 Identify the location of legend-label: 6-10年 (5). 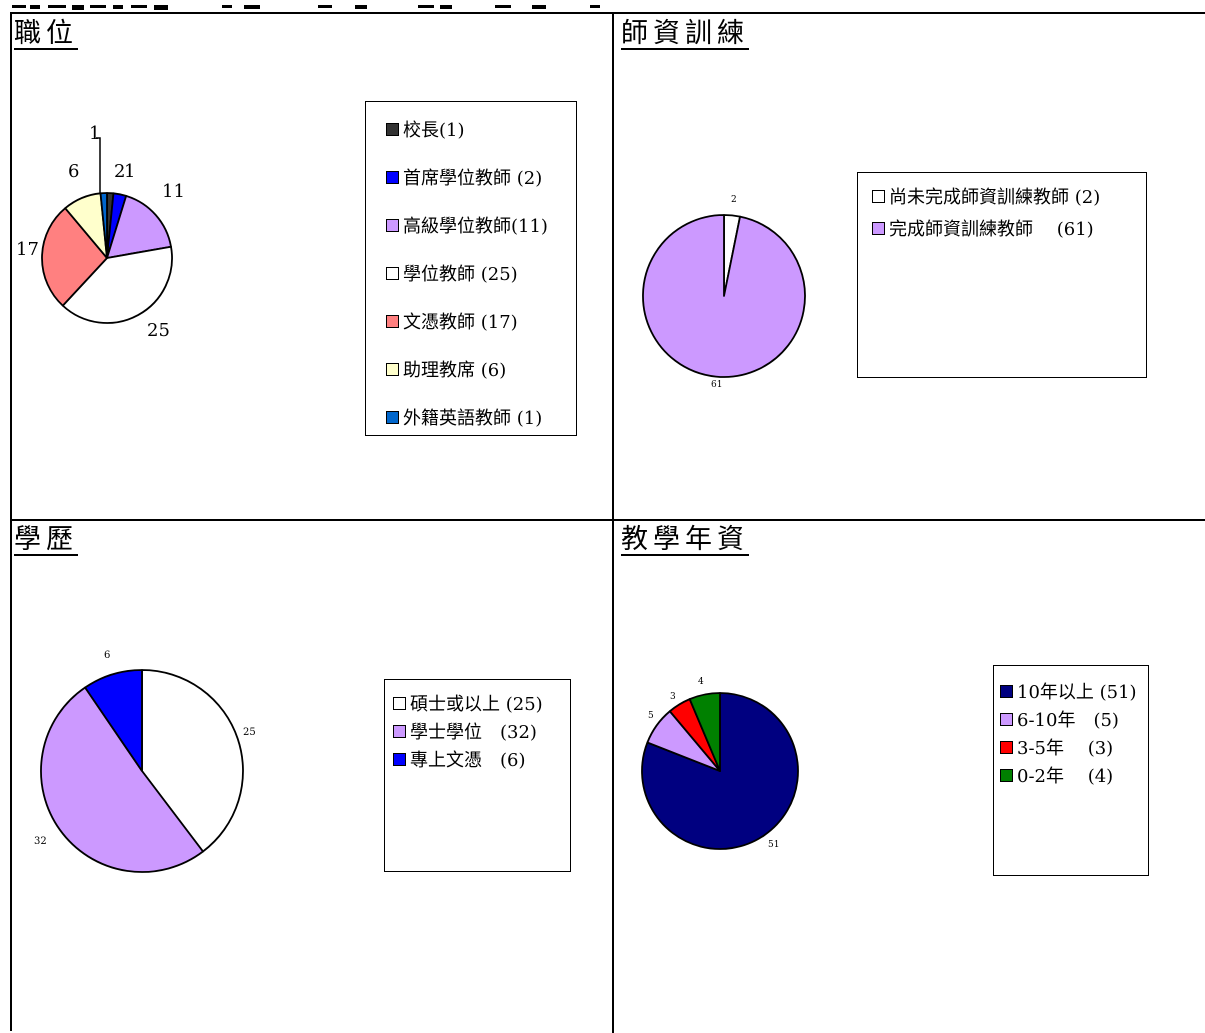
(1068, 720).